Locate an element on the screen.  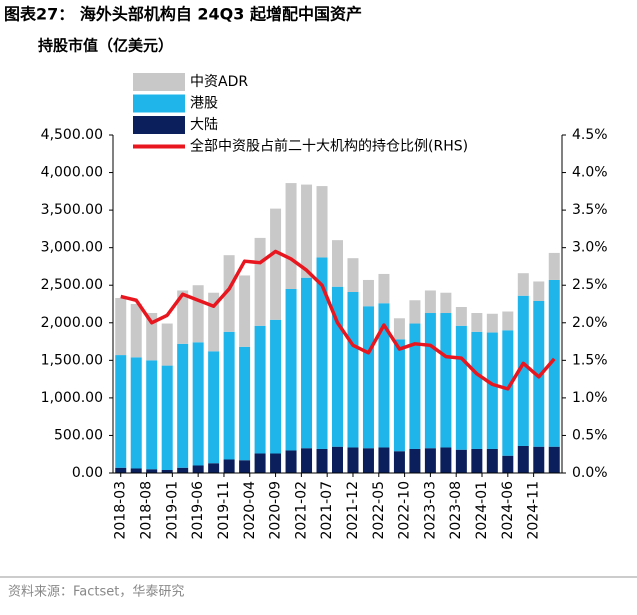
y-tick-label: 1,000.00 is located at coordinates (72, 398).